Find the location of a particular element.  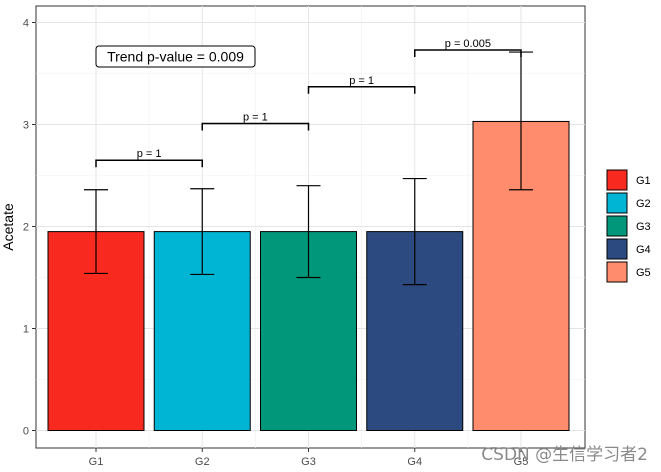

trend-annotation-box is located at coordinates (175, 56).